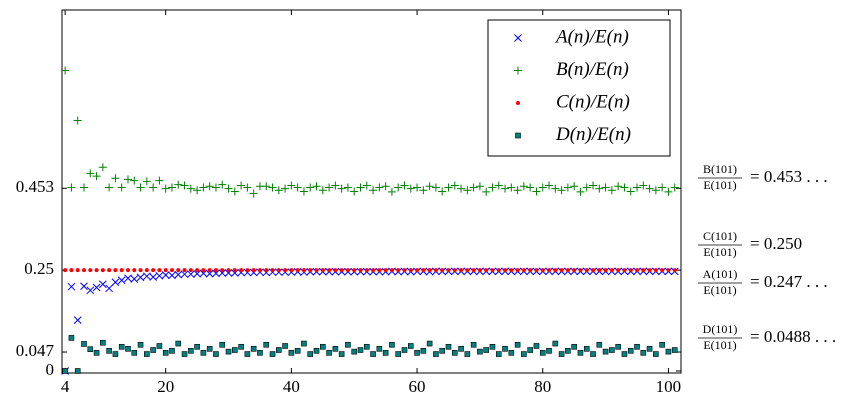 The height and width of the screenshot is (404, 867). What do you see at coordinates (165, 386) in the screenshot?
I see `x-tick-label: 20` at bounding box center [165, 386].